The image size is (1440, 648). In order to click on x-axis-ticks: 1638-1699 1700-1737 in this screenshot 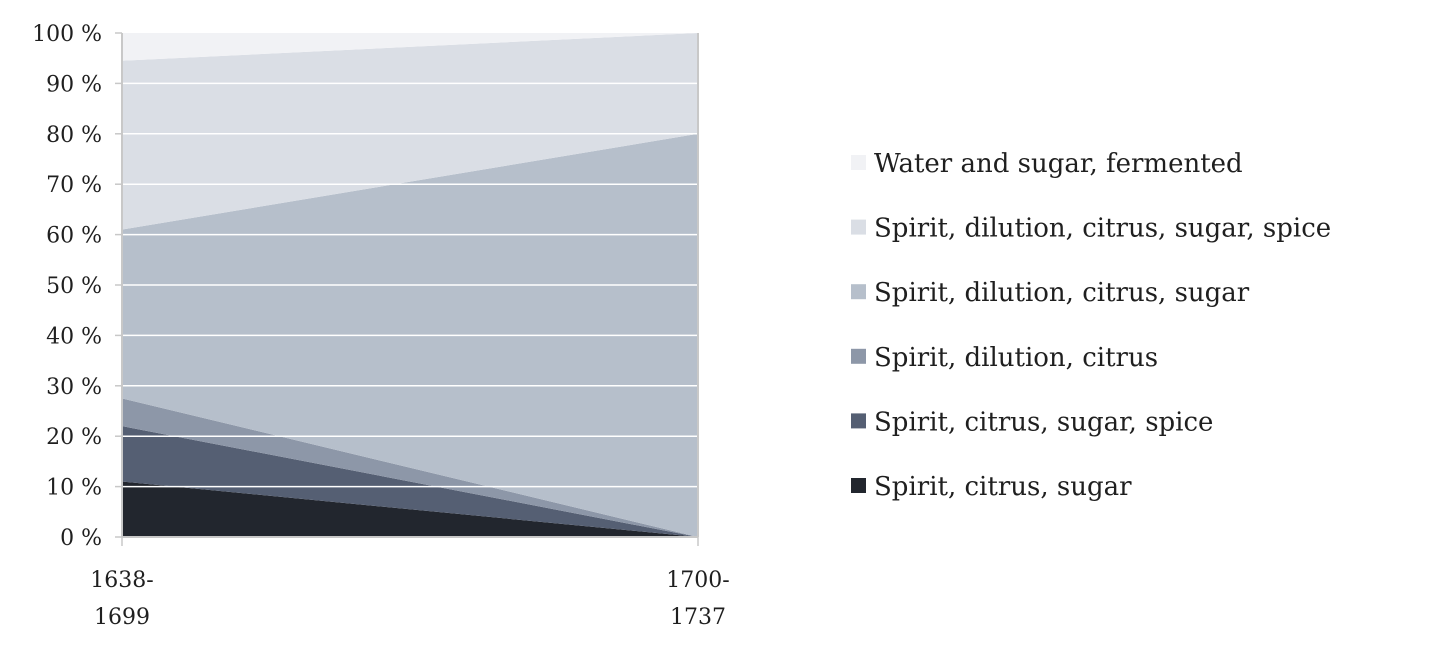, I will do `click(410, 583)`.